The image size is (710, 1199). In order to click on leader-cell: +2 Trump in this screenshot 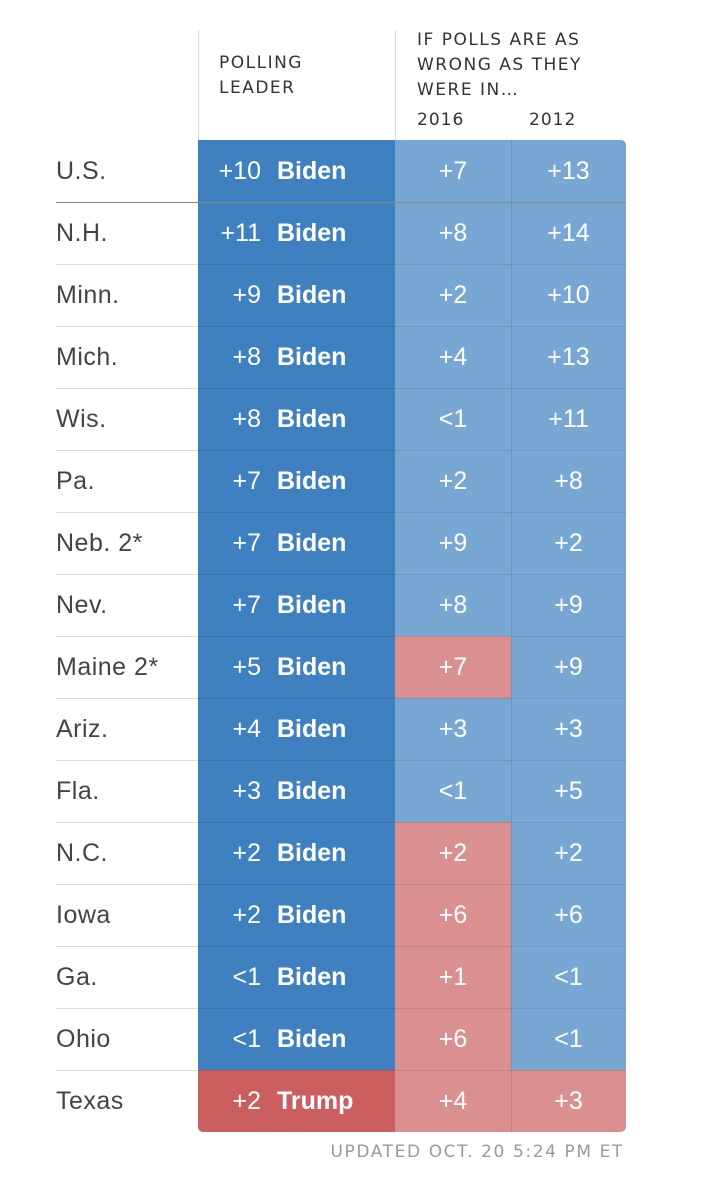, I will do `click(296, 1101)`.